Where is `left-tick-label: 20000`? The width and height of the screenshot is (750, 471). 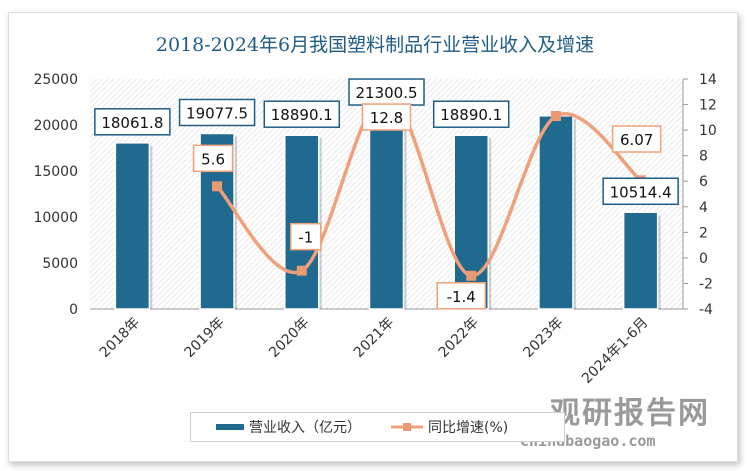 left-tick-label: 20000 is located at coordinates (55, 126).